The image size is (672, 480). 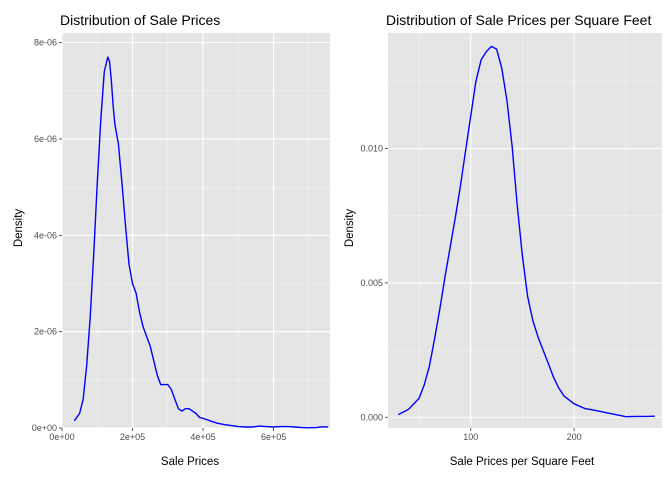 What do you see at coordinates (45, 139) in the screenshot?
I see `y-tick-label: 6e-06` at bounding box center [45, 139].